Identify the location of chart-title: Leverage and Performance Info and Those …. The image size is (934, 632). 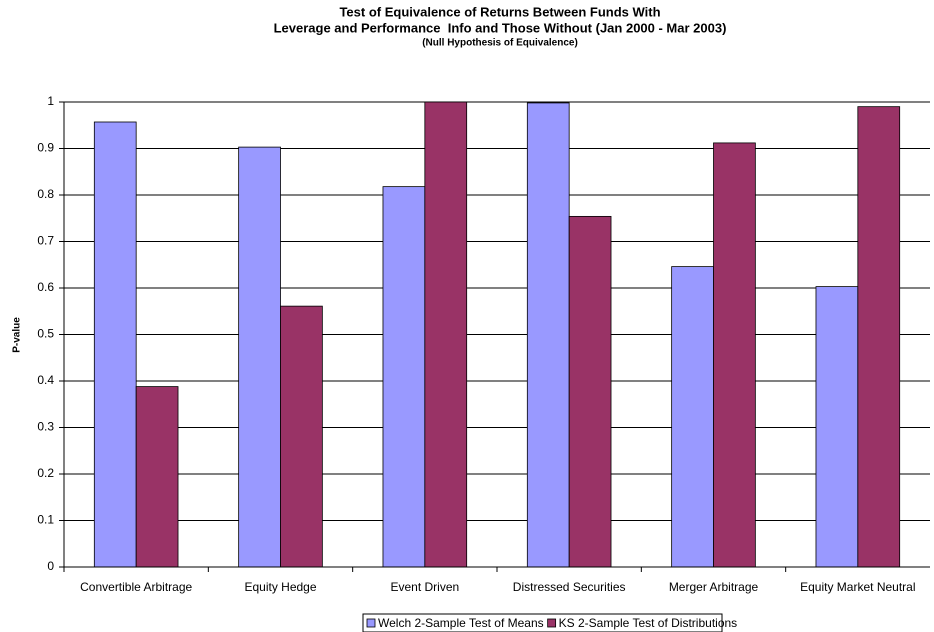
(500, 27).